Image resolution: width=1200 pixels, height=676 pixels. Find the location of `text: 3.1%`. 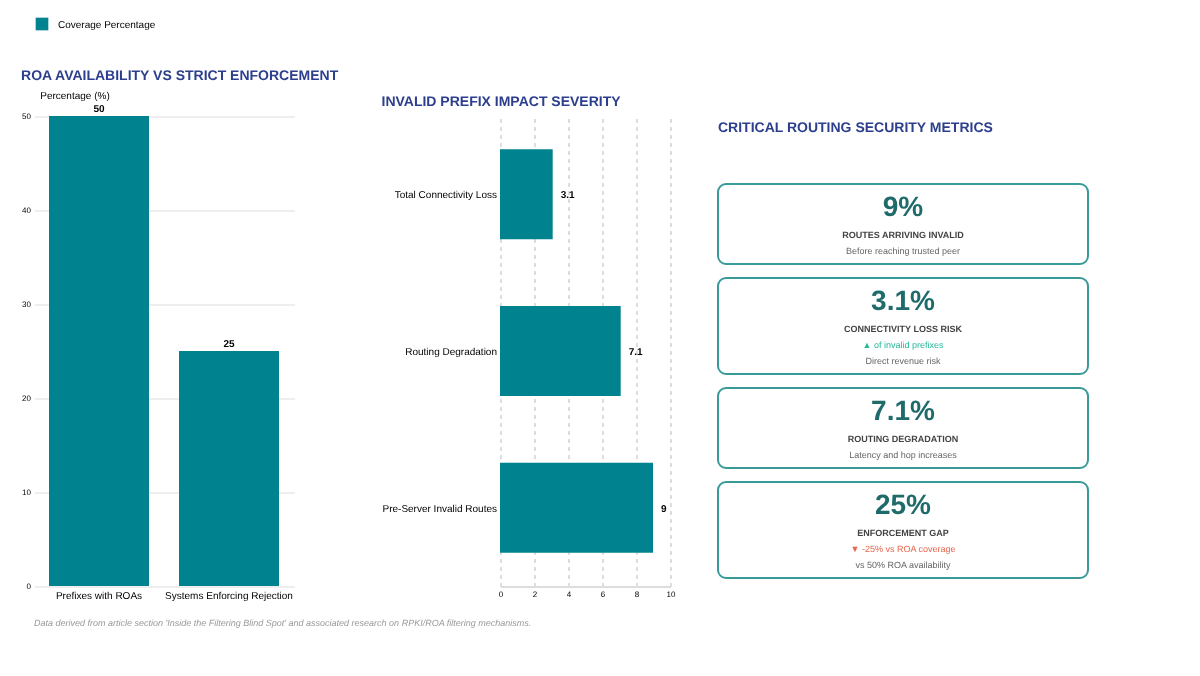

text: 3.1% is located at coordinates (903, 300).